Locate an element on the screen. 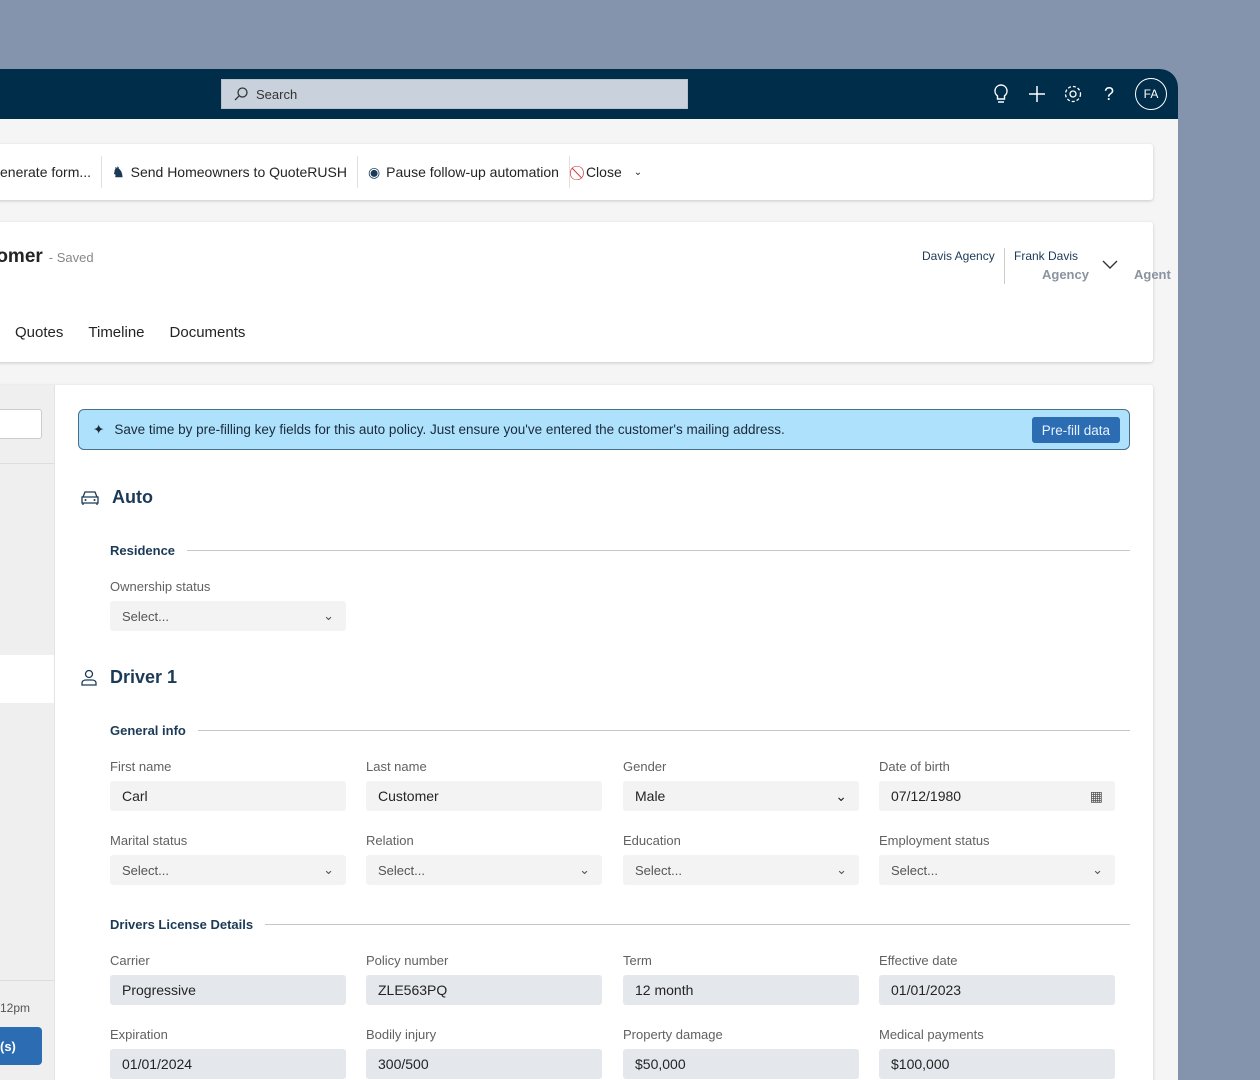 The image size is (1260, 1080). first-name-value: Carl is located at coordinates (135, 796).